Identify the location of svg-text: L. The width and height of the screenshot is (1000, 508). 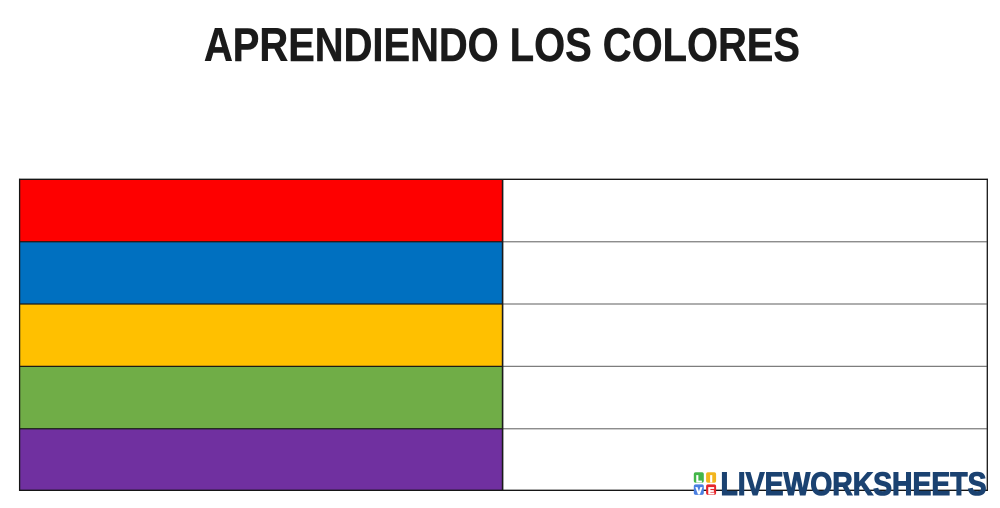
(699, 479).